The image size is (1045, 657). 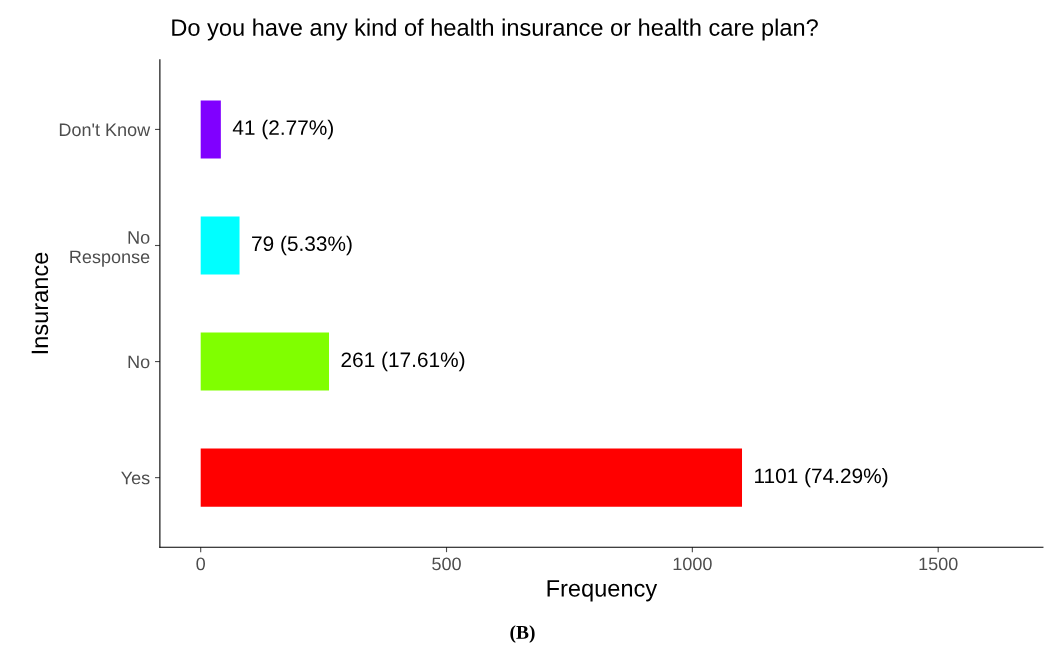 I want to click on y-tick-label: No Response, so click(x=110, y=249).